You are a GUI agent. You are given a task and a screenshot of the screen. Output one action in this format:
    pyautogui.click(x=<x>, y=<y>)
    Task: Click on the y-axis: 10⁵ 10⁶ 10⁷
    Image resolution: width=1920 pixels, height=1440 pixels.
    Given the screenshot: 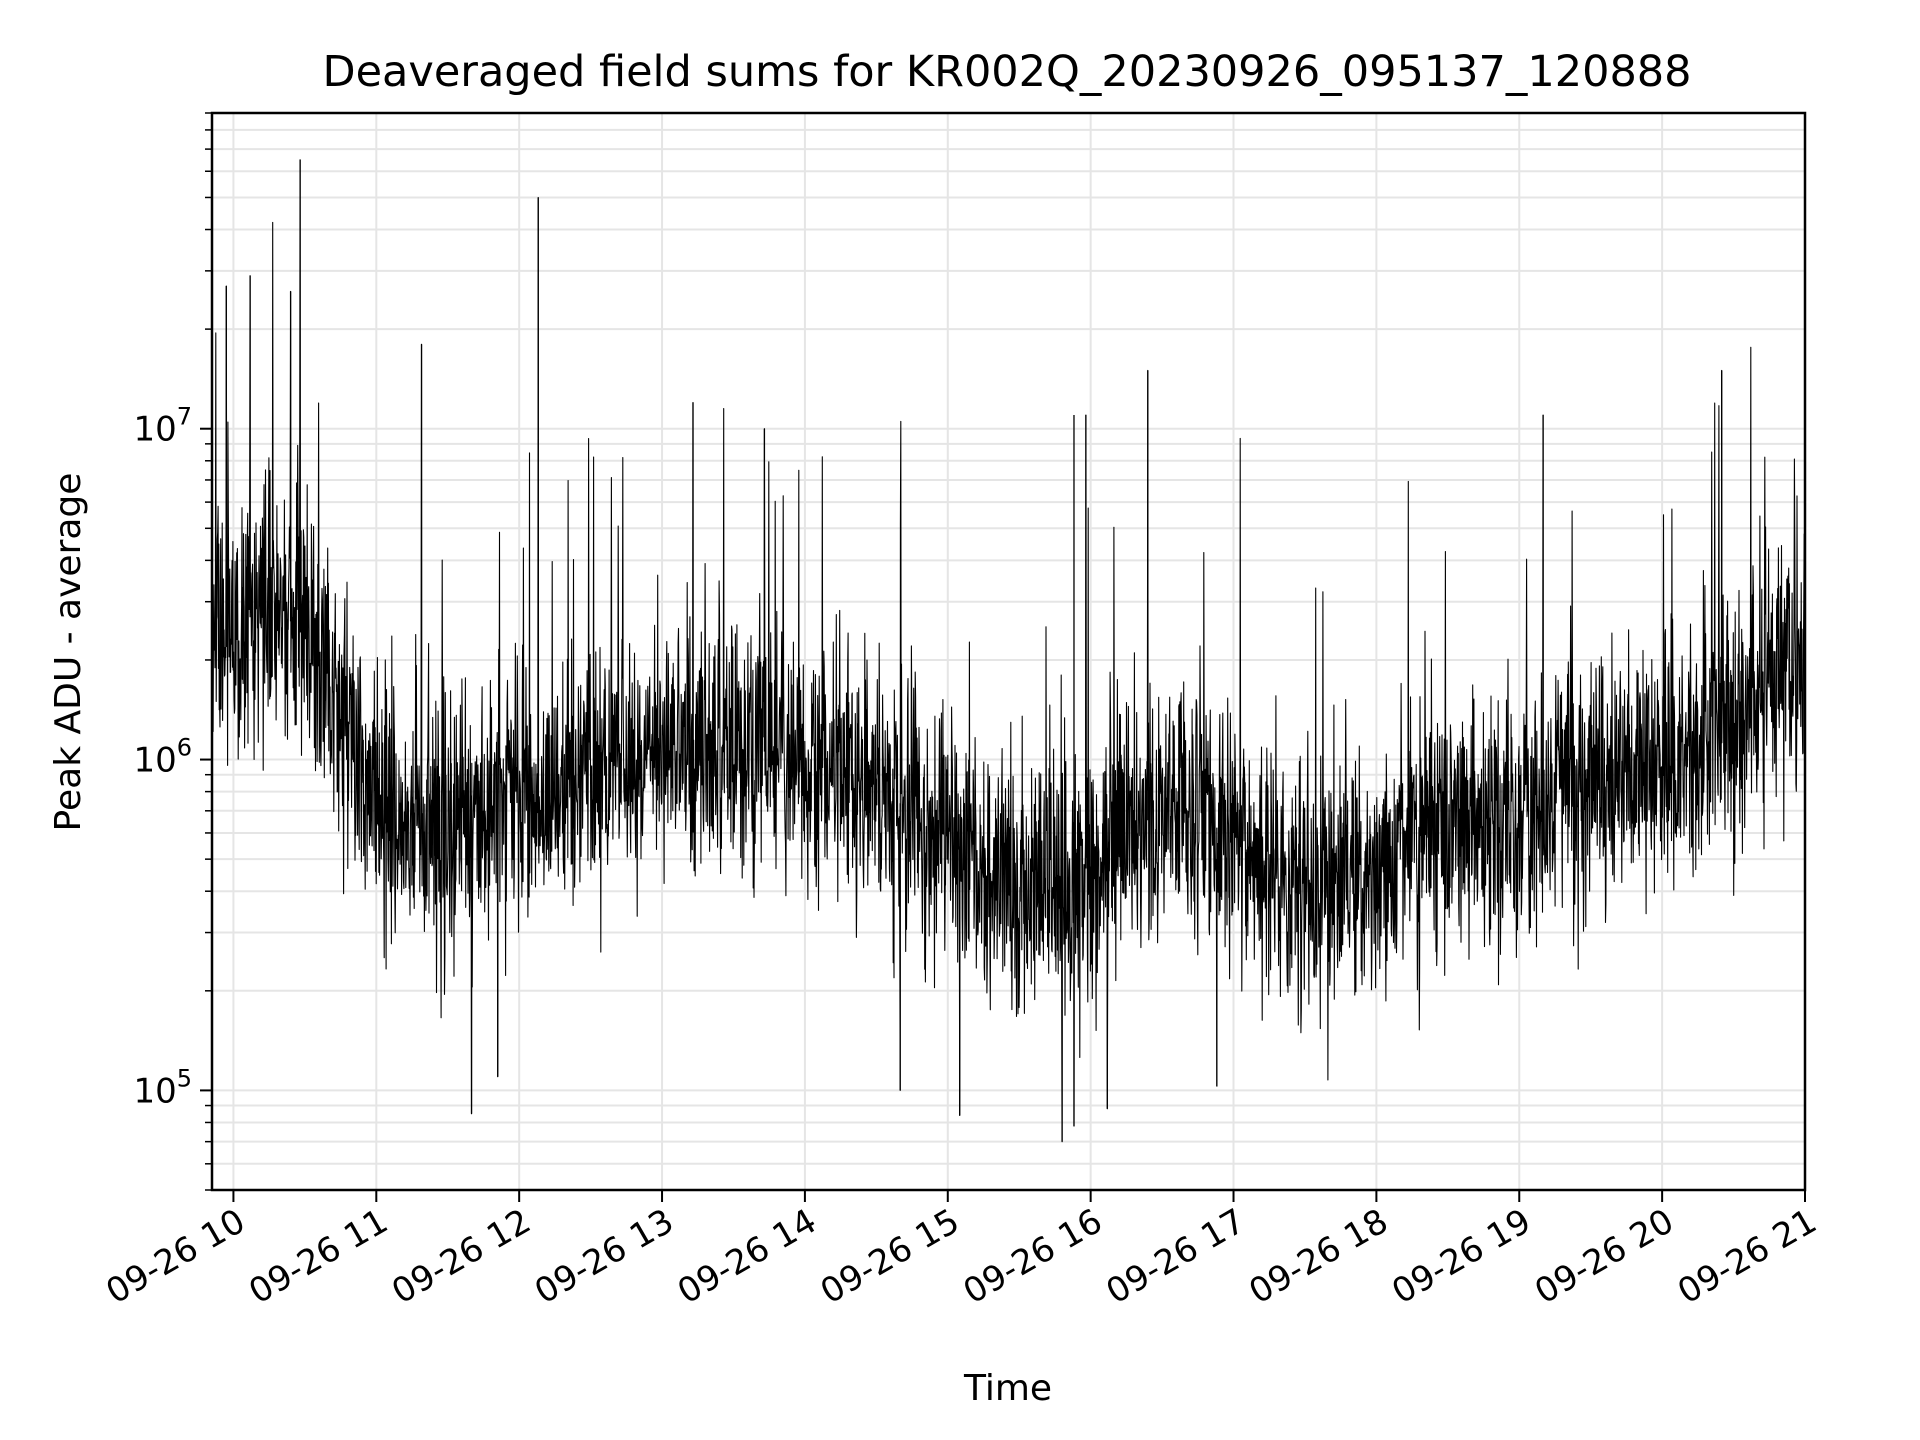 What is the action you would take?
    pyautogui.click(x=172, y=651)
    